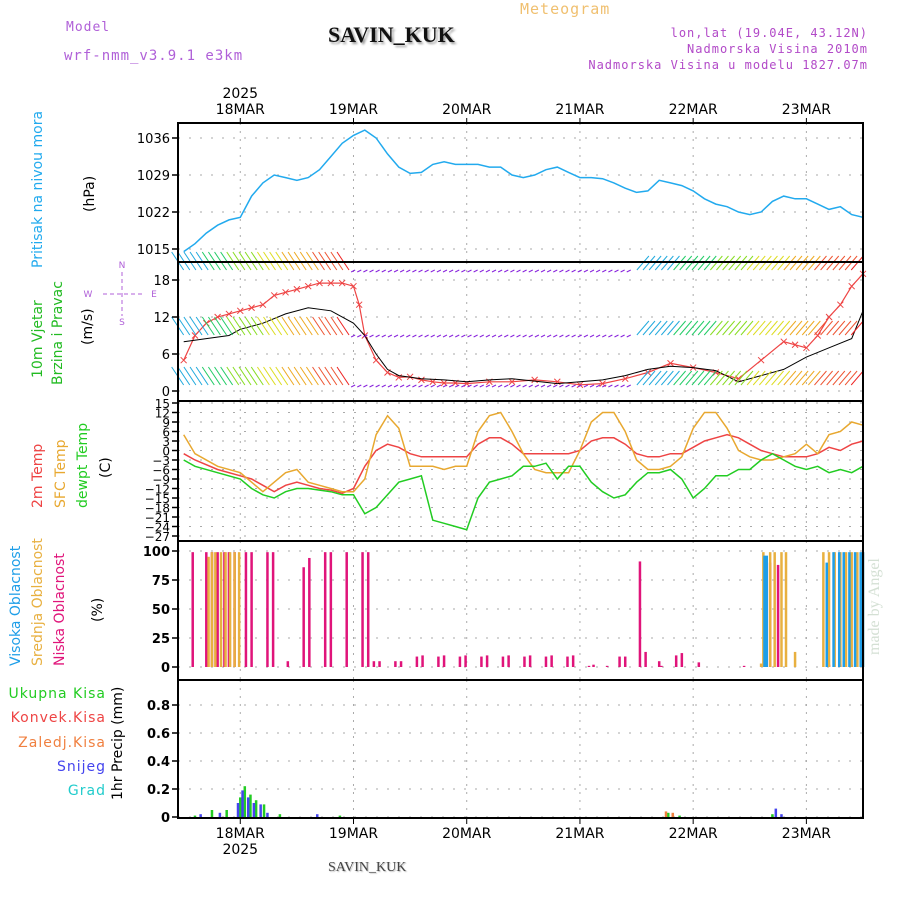 Image resolution: width=900 pixels, height=900 pixels. What do you see at coordinates (157, 528) in the screenshot?
I see `temperature-ytick-label: −24` at bounding box center [157, 528].